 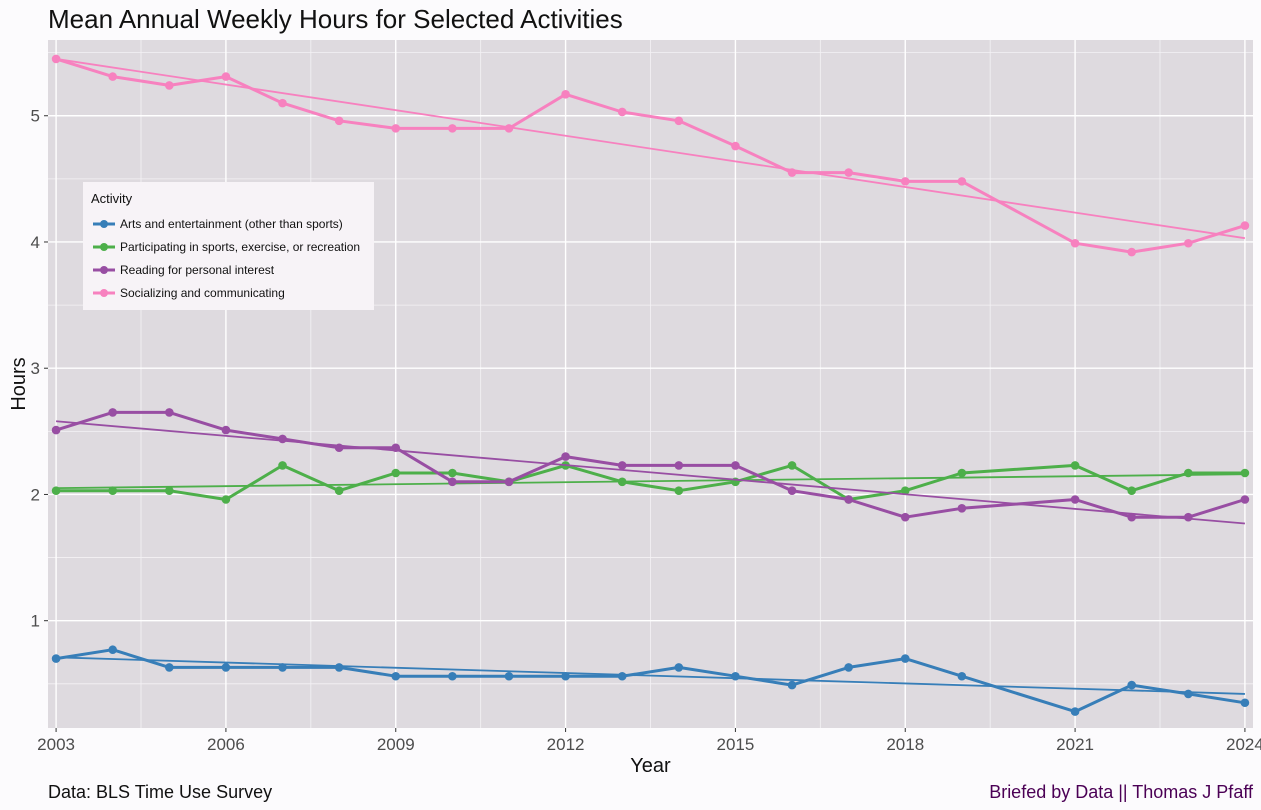 What do you see at coordinates (1243, 744) in the screenshot?
I see `x-tick-label: 2024` at bounding box center [1243, 744].